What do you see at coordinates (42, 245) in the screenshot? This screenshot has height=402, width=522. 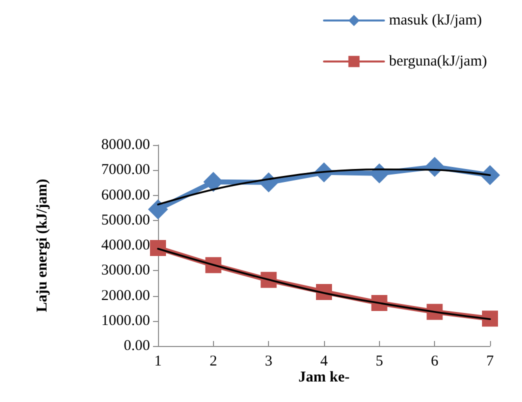 I see `y-axis-title: Laju energi (kJ/jam)` at bounding box center [42, 245].